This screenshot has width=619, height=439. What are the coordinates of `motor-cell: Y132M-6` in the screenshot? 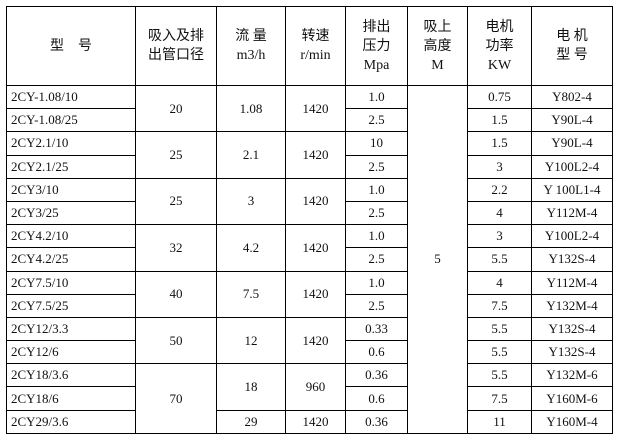 It's located at (572, 375).